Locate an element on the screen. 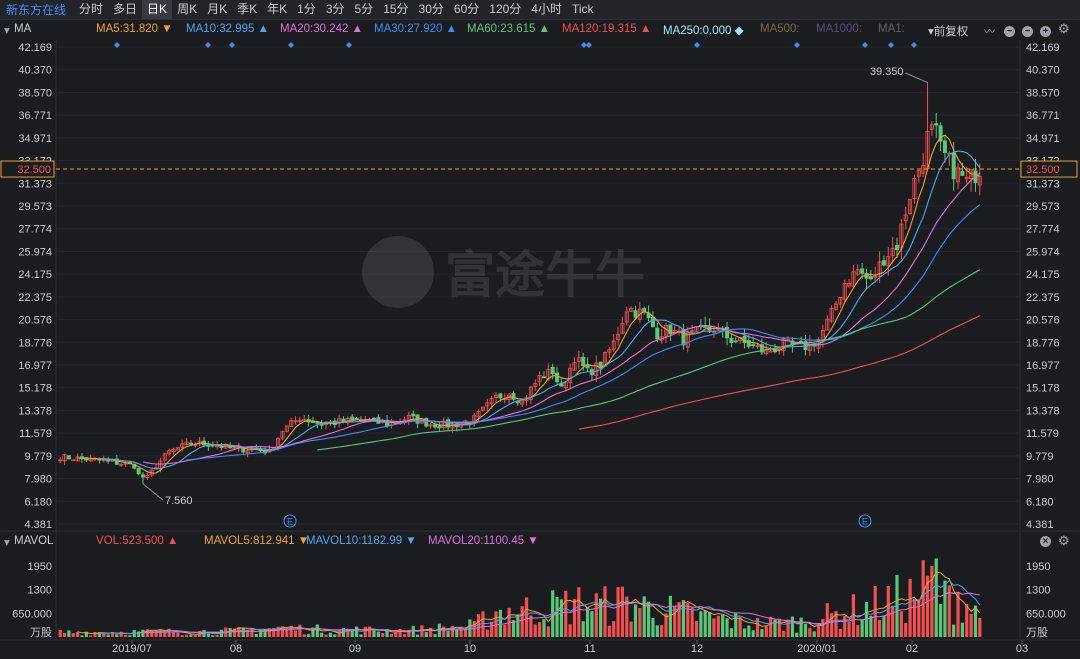  adjust-dropdown: ▾前复权 is located at coordinates (948, 32).